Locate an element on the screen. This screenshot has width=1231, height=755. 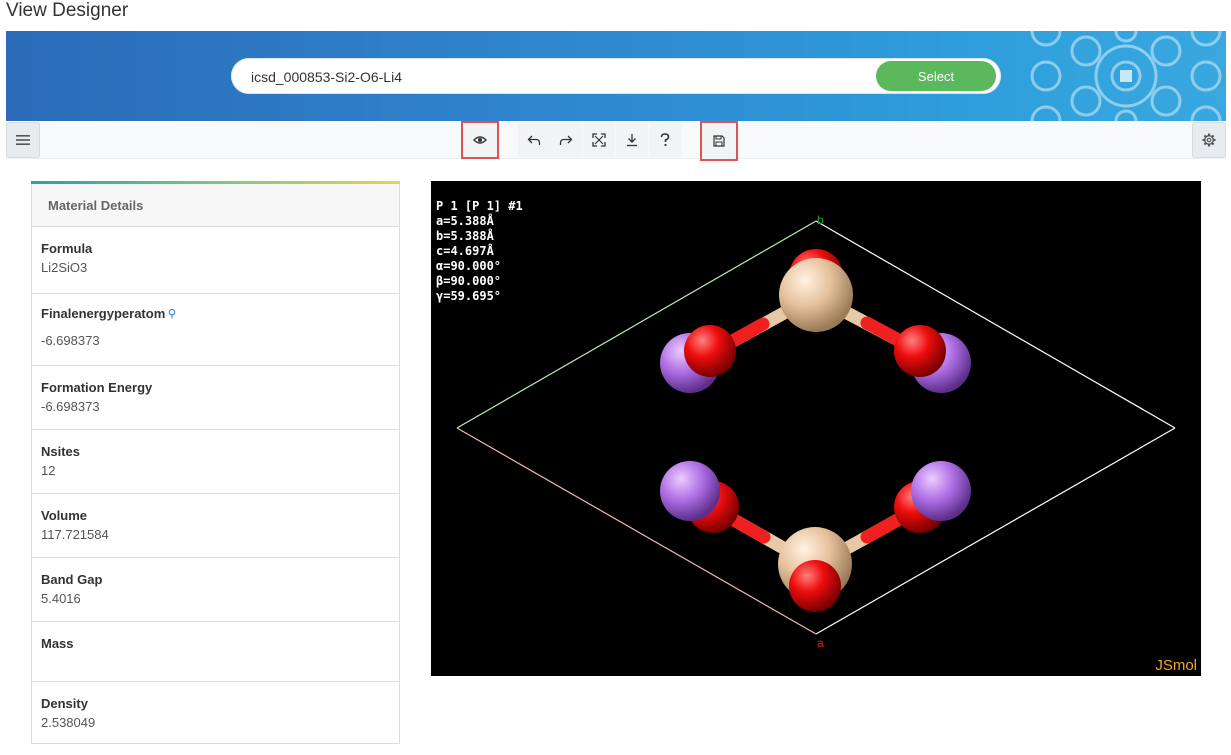
help-button is located at coordinates (665, 140).